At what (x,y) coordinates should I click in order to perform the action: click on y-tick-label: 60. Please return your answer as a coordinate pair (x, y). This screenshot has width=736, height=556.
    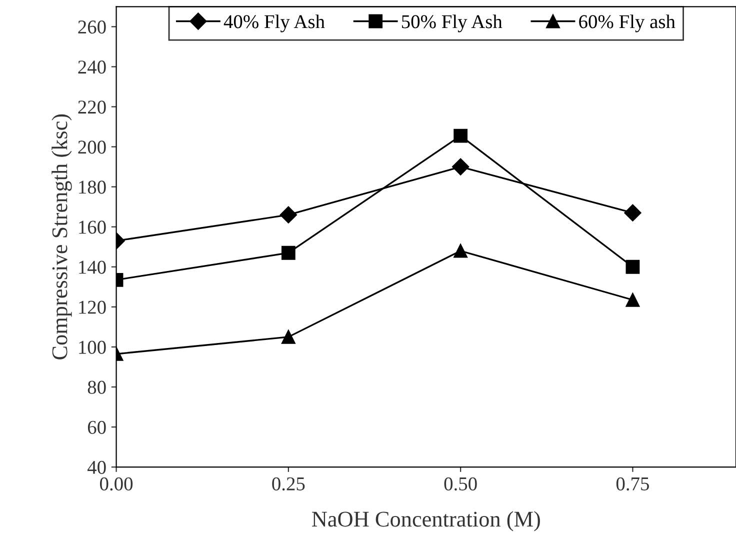
    Looking at the image, I should click on (97, 427).